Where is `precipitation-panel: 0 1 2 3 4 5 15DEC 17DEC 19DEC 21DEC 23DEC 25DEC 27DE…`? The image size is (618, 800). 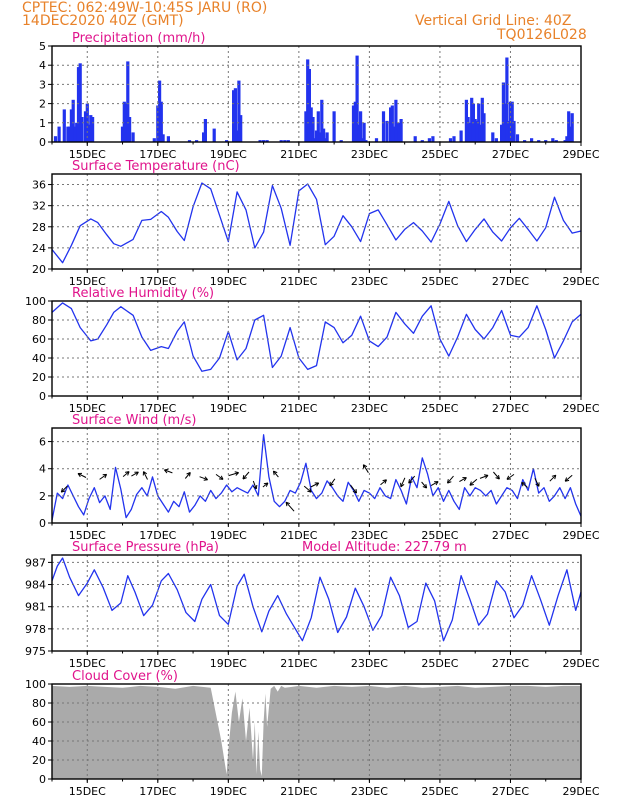 precipitation-panel: 0 1 2 3 4 5 15DEC 17DEC 19DEC 21DEC 23DEC 25DEC 27DE… is located at coordinates (319, 96).